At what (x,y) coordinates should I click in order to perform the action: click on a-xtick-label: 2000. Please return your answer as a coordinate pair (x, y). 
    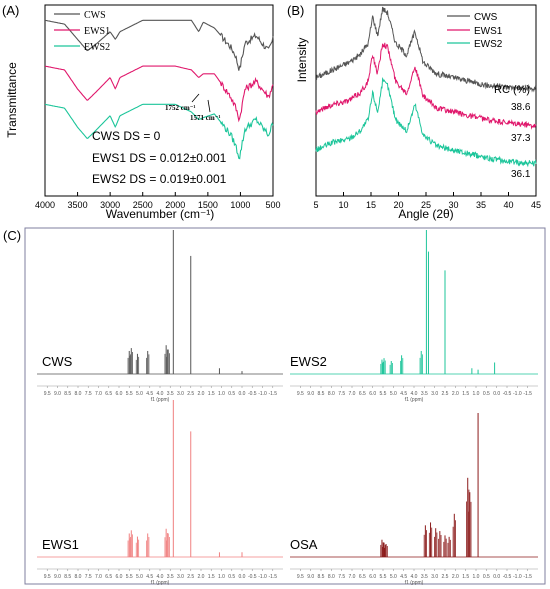
    Looking at the image, I should click on (175, 205).